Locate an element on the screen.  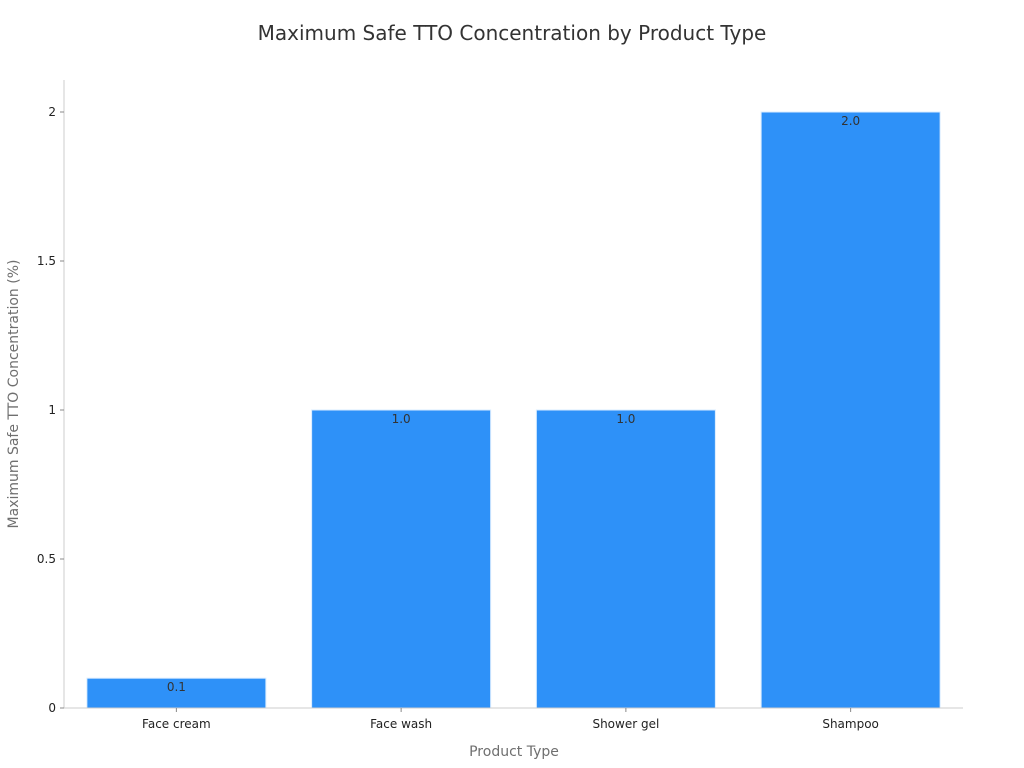
data-label: 2.0 is located at coordinates (850, 121).